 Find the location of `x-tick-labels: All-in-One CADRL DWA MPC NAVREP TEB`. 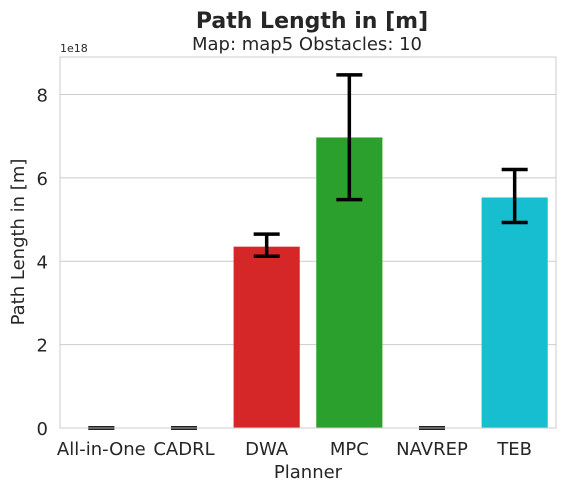

x-tick-labels: All-in-One CADRL DWA MPC NAVREP TEB is located at coordinates (294, 449).